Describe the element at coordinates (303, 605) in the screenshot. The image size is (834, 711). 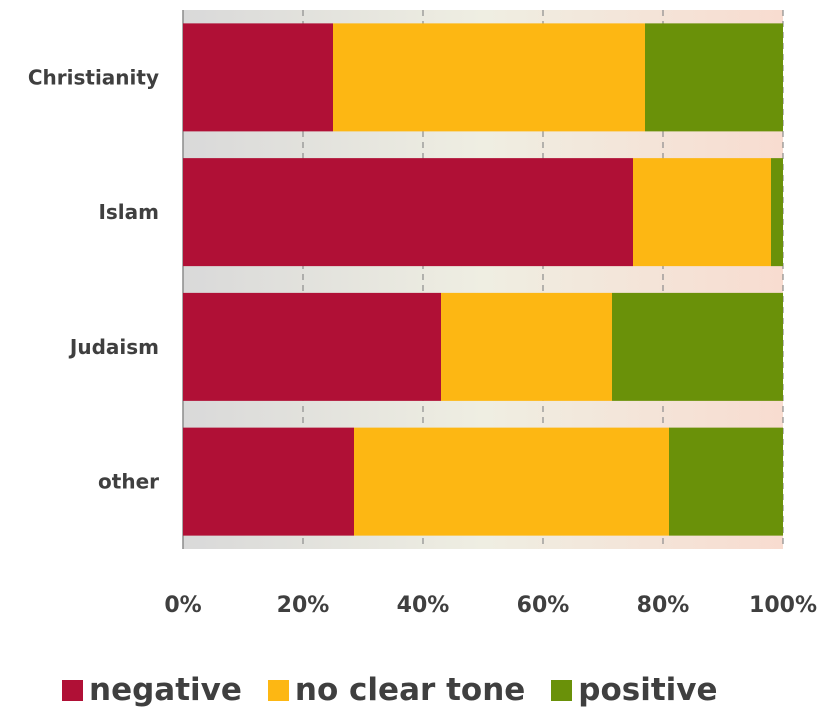
I see `x-tick-label: 20%` at that location.